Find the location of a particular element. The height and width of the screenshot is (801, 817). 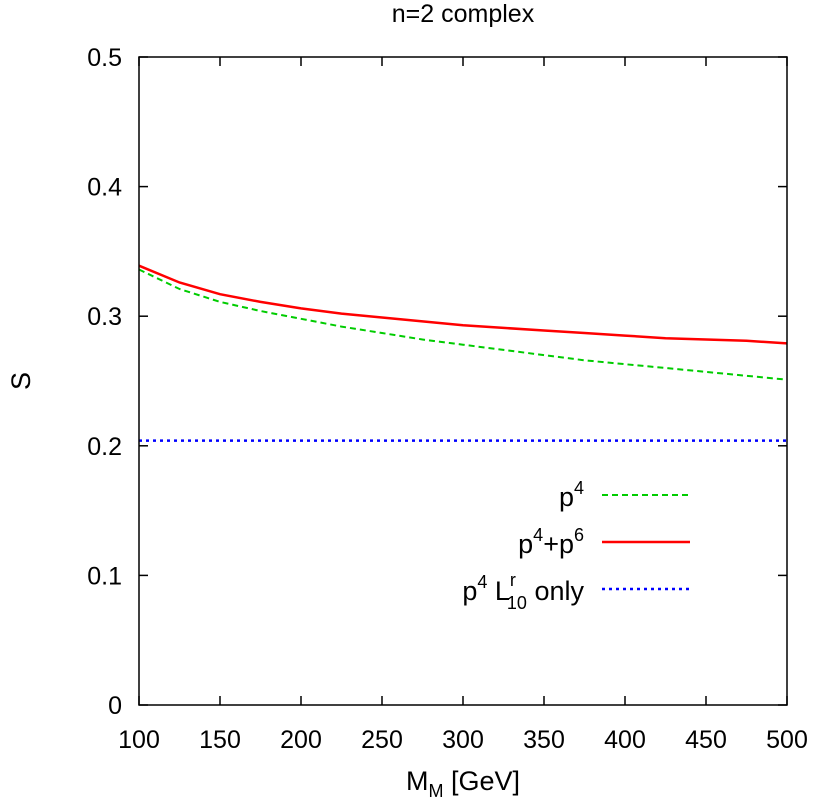

x-tick-label: 100 is located at coordinates (139, 740).